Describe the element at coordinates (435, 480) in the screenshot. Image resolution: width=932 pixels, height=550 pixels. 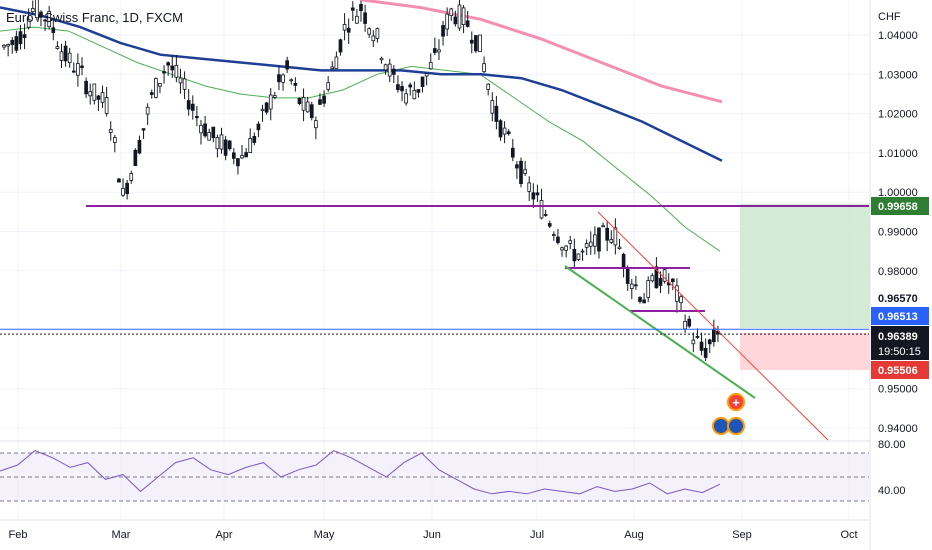
I see `rsi-panel` at that location.